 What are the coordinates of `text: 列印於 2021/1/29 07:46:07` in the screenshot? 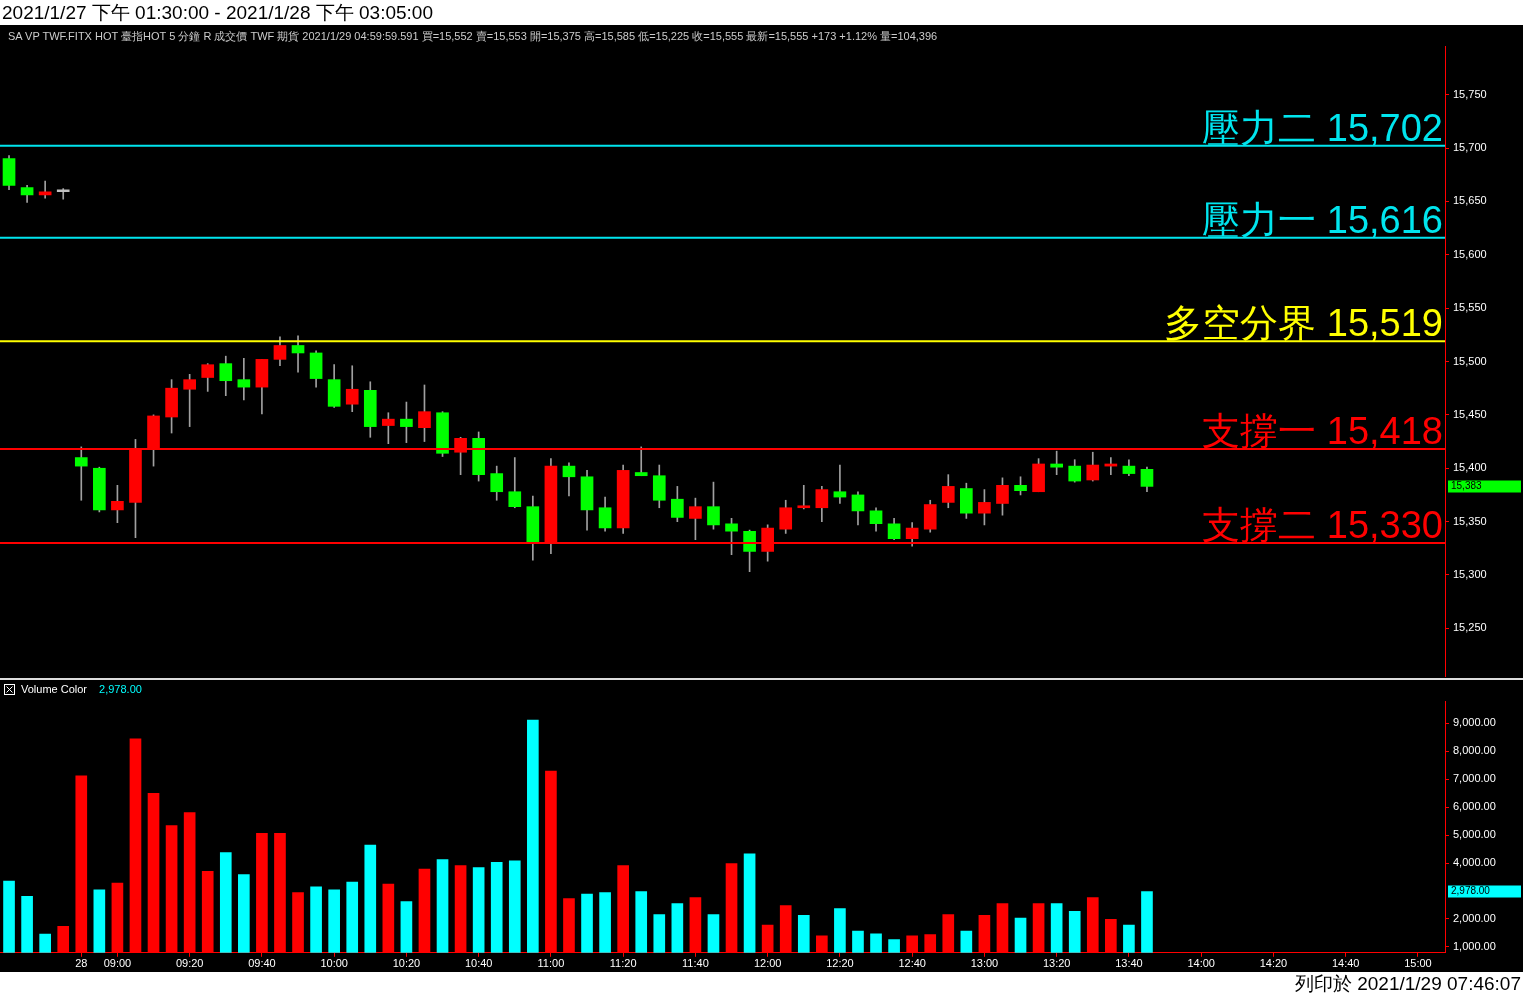 It's located at (1408, 983).